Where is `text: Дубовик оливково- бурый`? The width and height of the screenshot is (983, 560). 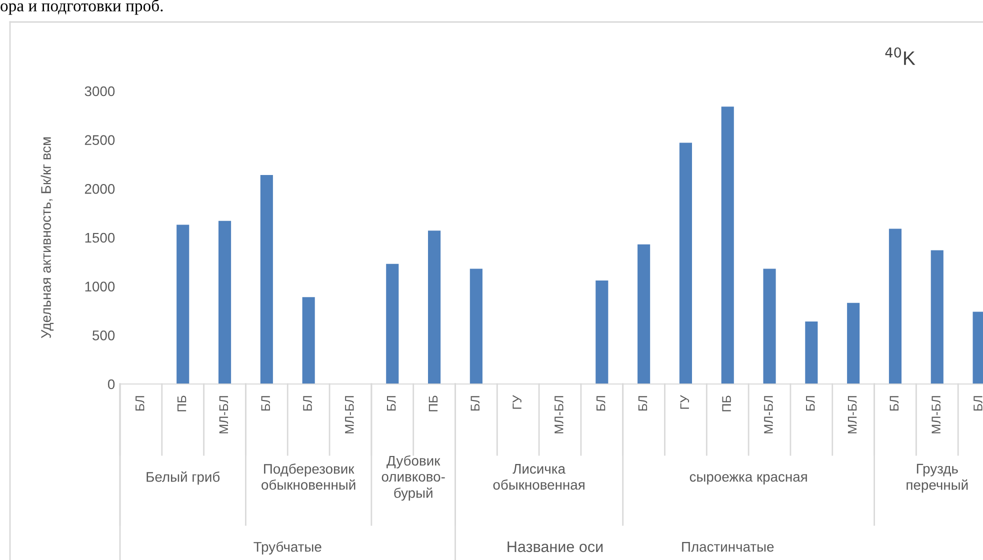
text: Дубовик оливково- бурый is located at coordinates (413, 478).